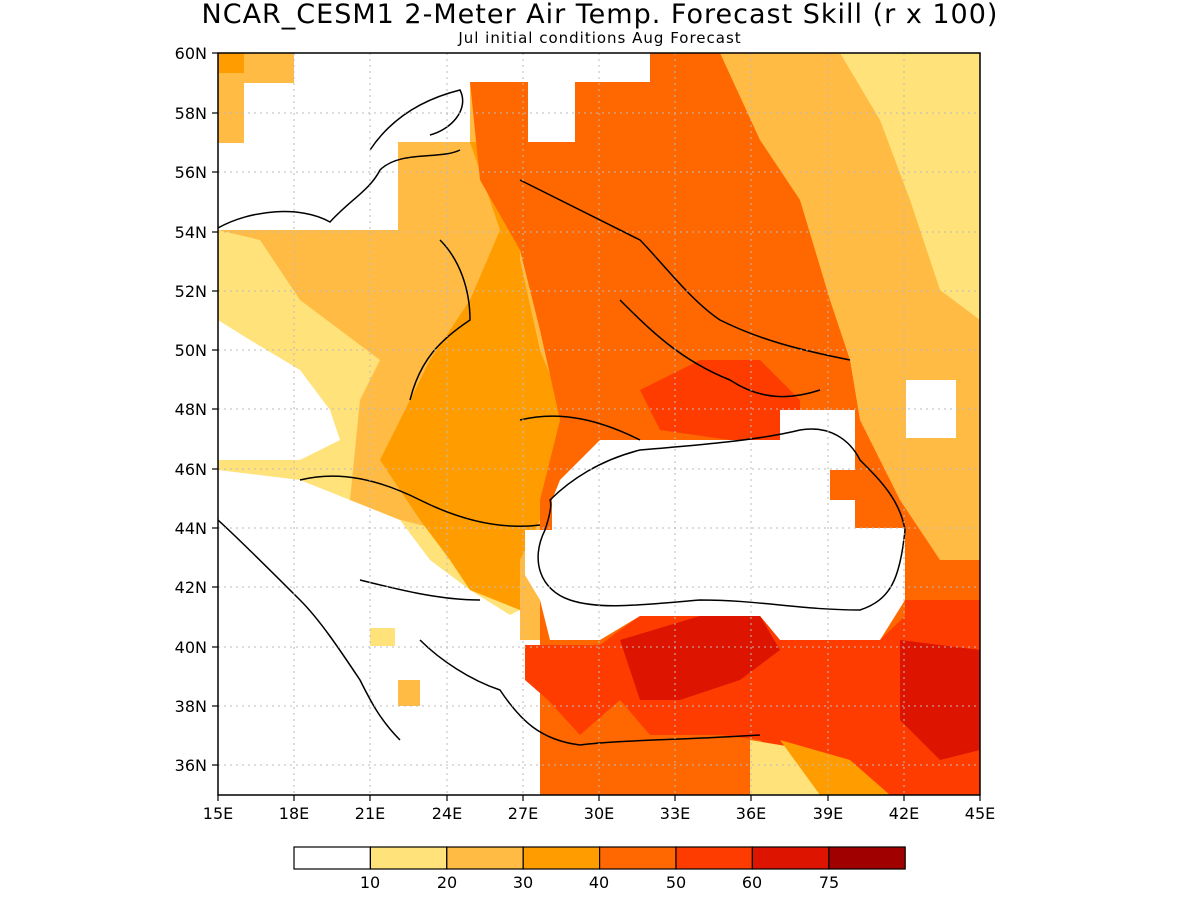 This screenshot has height=900, width=1200. I want to click on adriatic-coast, so click(309, 630).